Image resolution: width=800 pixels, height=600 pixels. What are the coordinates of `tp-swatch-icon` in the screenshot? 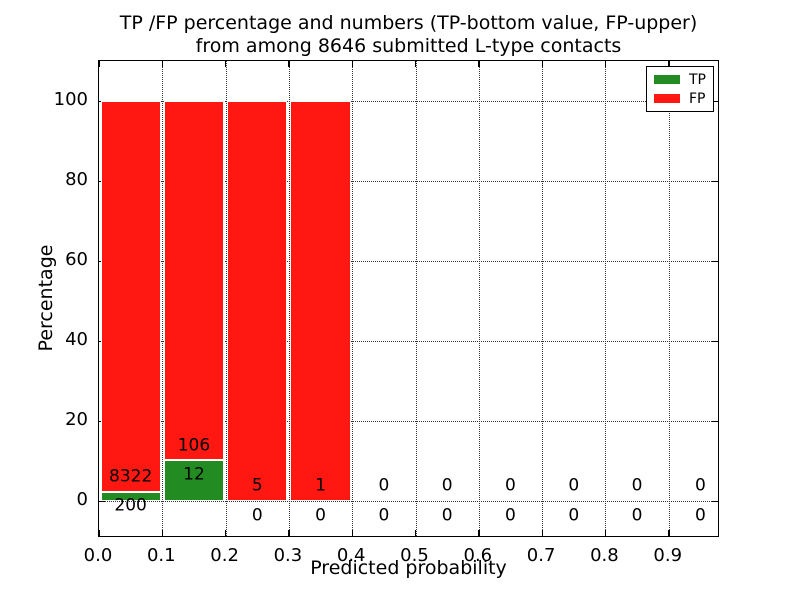 It's located at (667, 79).